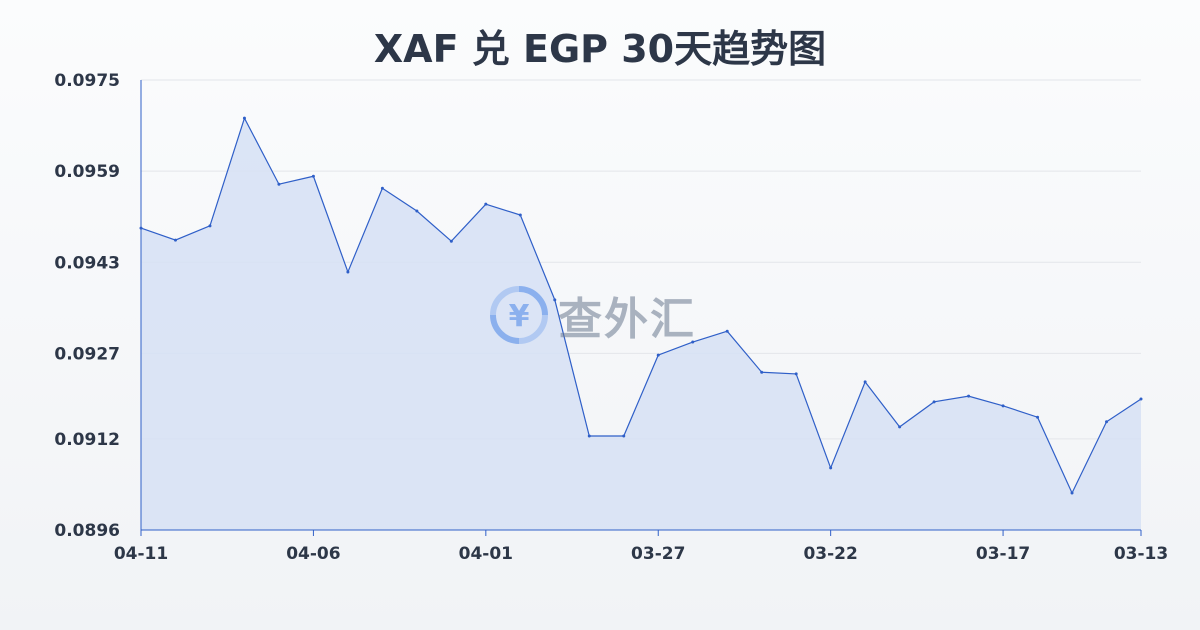 The width and height of the screenshot is (1200, 630). I want to click on y-tick-label: 0.0975, so click(87, 81).